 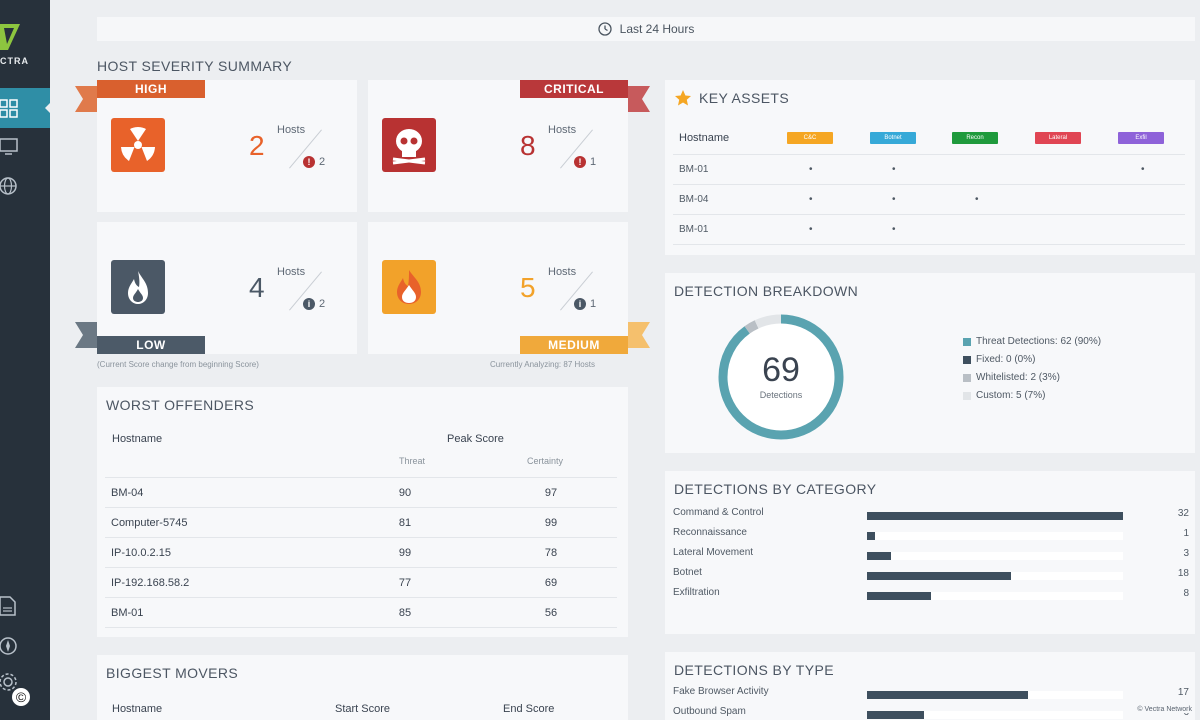 I want to click on ribbon-medium: MEDIUM, so click(x=574, y=345).